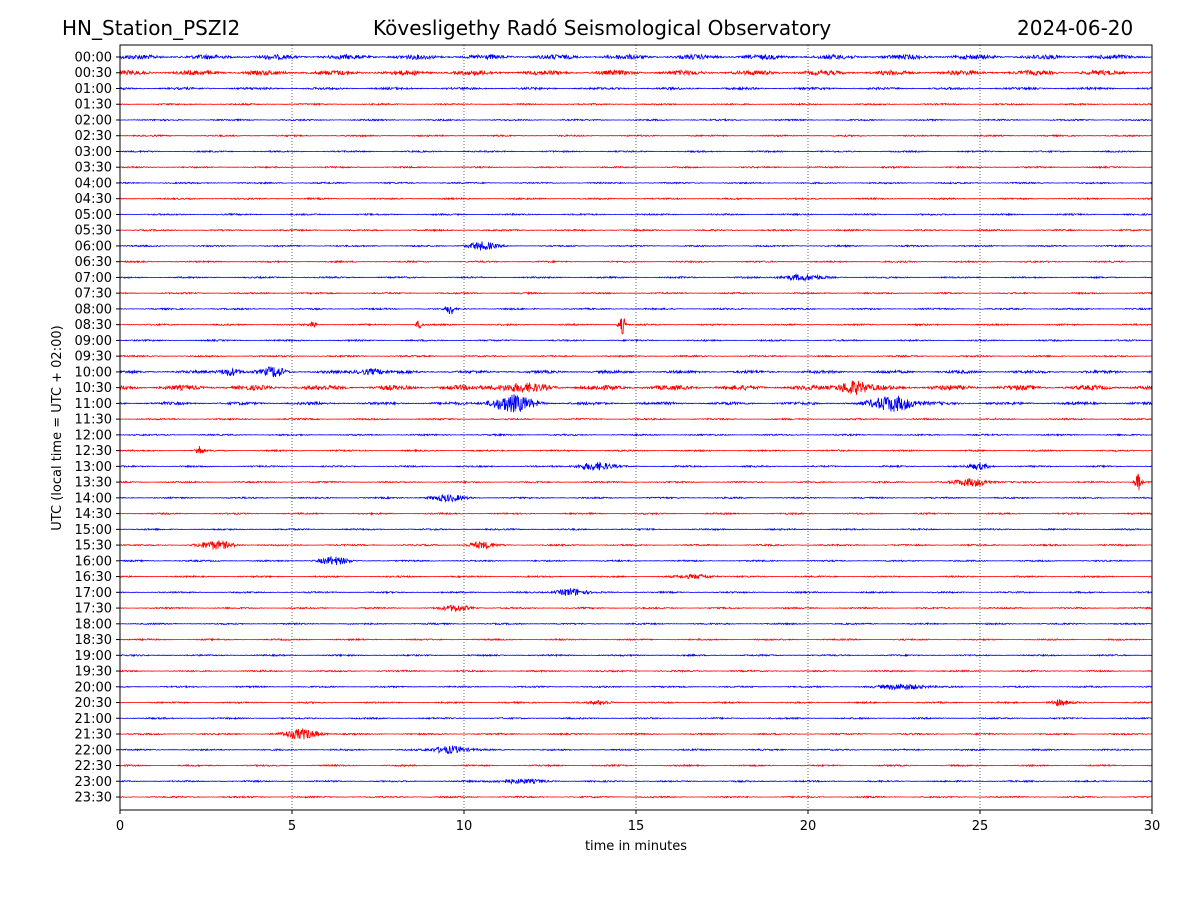 Image resolution: width=1200 pixels, height=900 pixels. I want to click on y-tick-label: 16:00, so click(93, 561).